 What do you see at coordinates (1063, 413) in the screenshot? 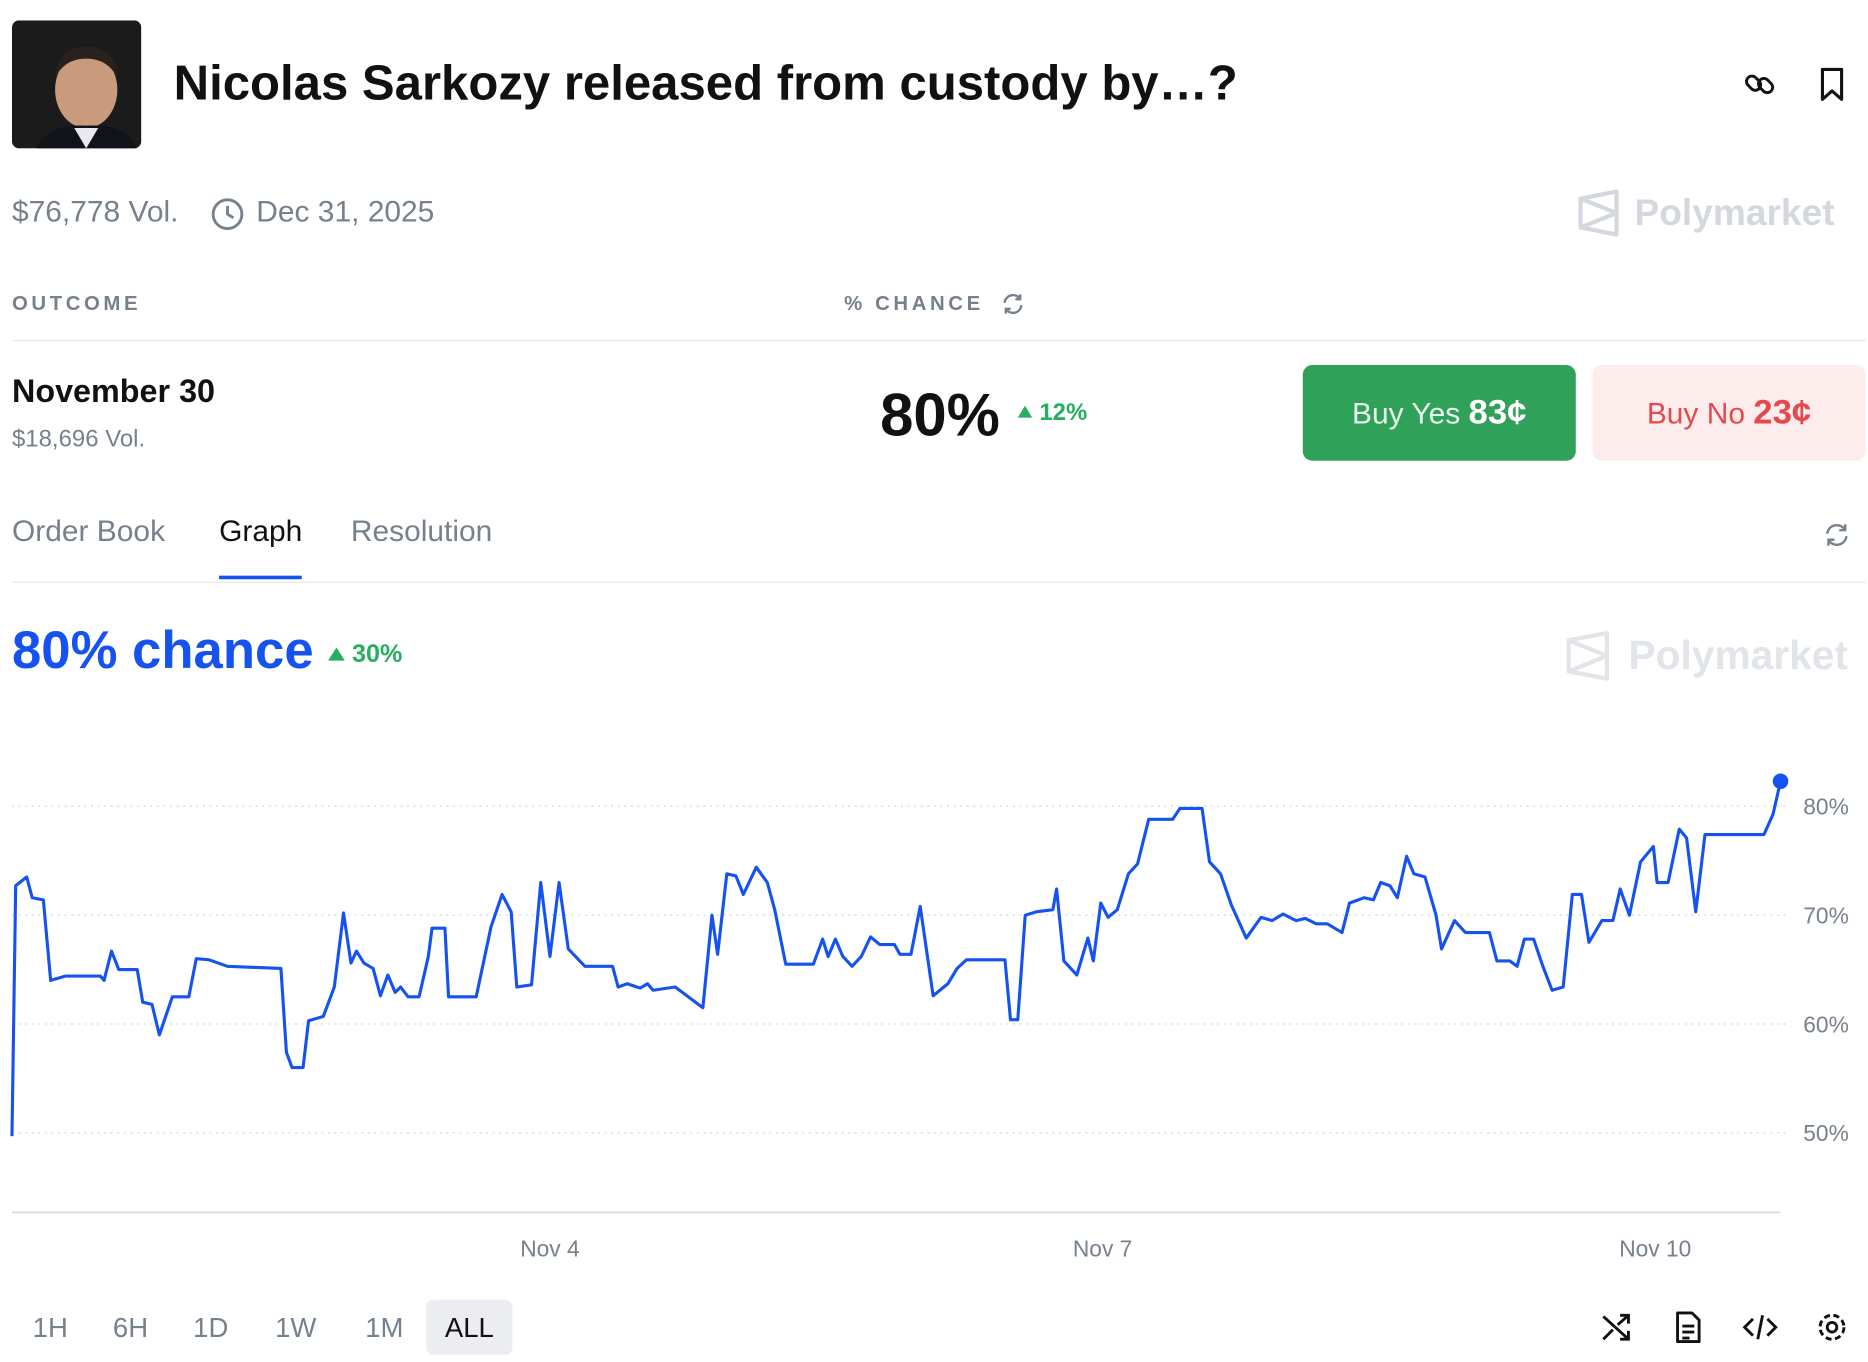
I see `outcome-change: 12%` at bounding box center [1063, 413].